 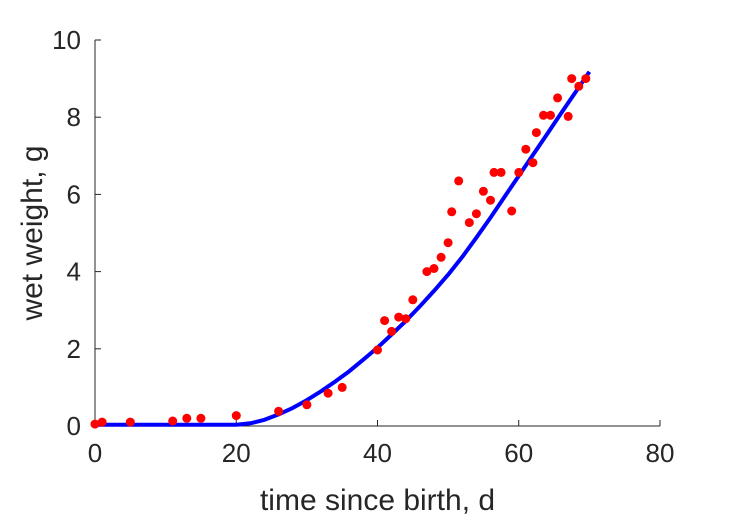 What do you see at coordinates (66, 40) in the screenshot?
I see `y-tick-label: 10` at bounding box center [66, 40].